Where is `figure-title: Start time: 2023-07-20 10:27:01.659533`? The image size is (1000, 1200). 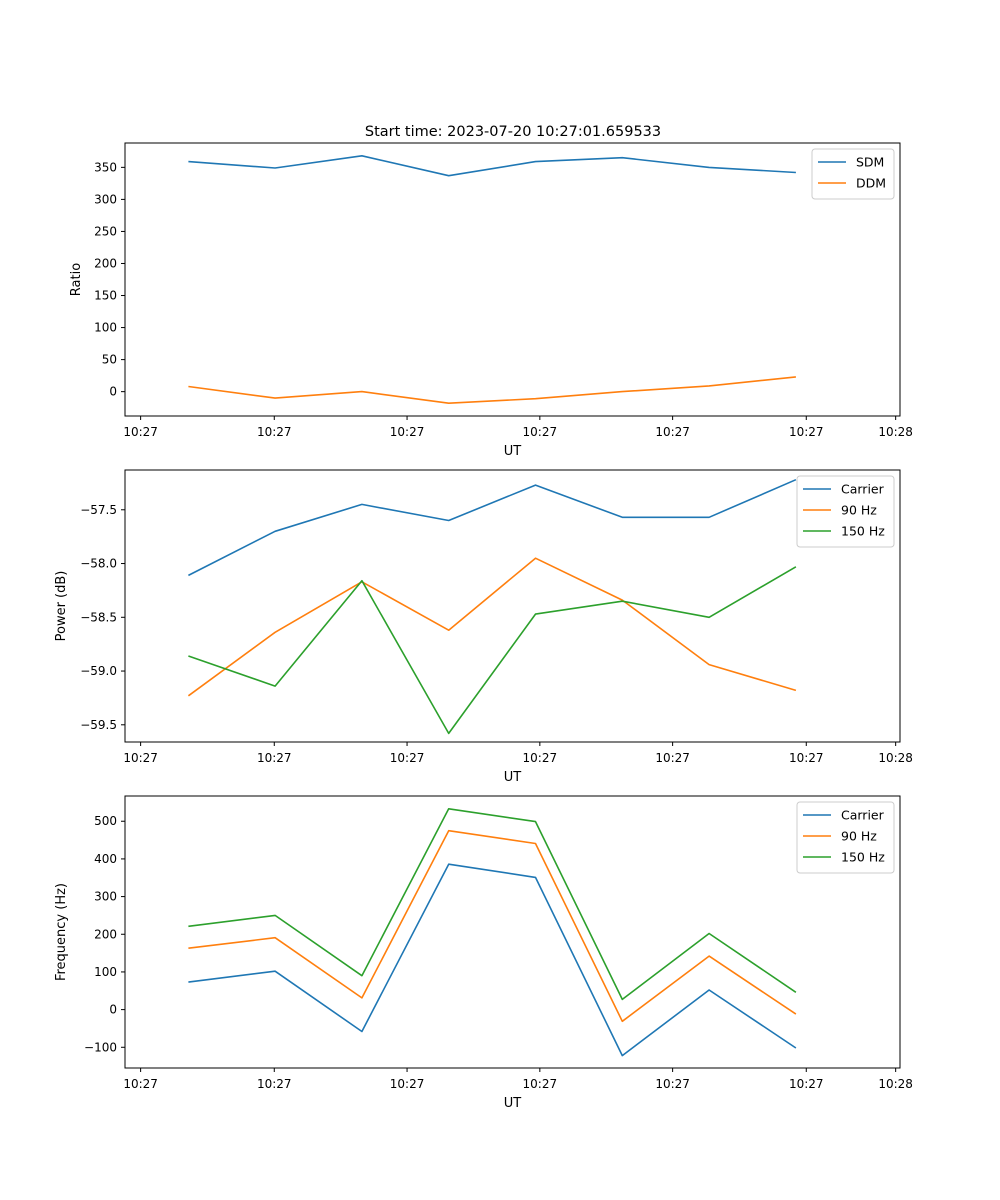 figure-title: Start time: 2023-07-20 10:27:01.659533 is located at coordinates (513, 132).